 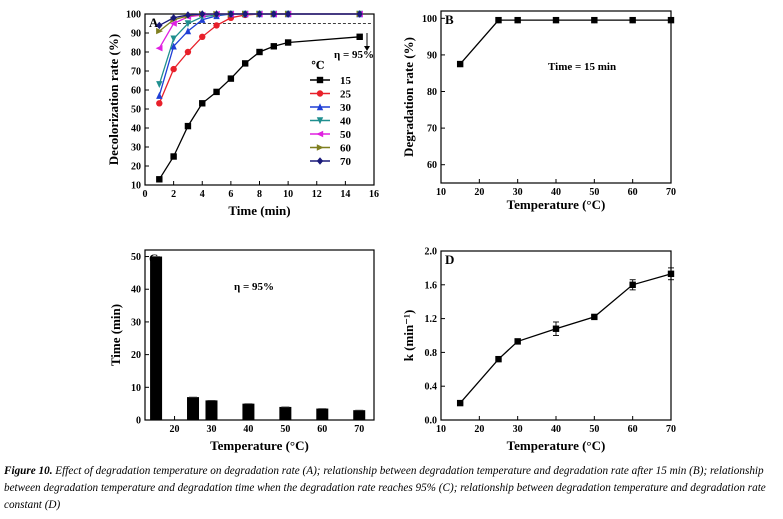 I want to click on x-axis-label: Temperature (°C), so click(x=259, y=445).